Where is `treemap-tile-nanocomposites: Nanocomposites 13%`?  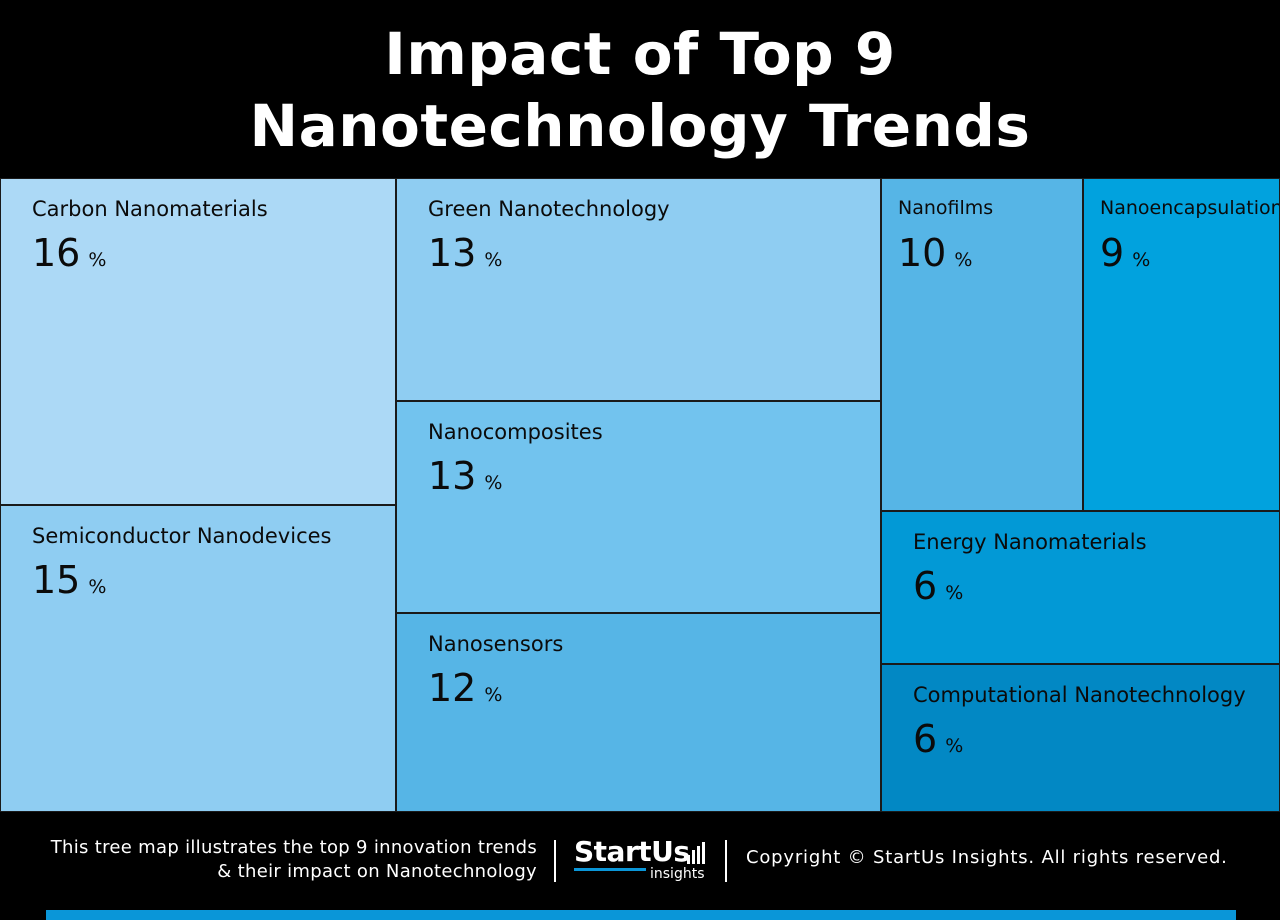
treemap-tile-nanocomposites: Nanocomposites 13% is located at coordinates (638, 507).